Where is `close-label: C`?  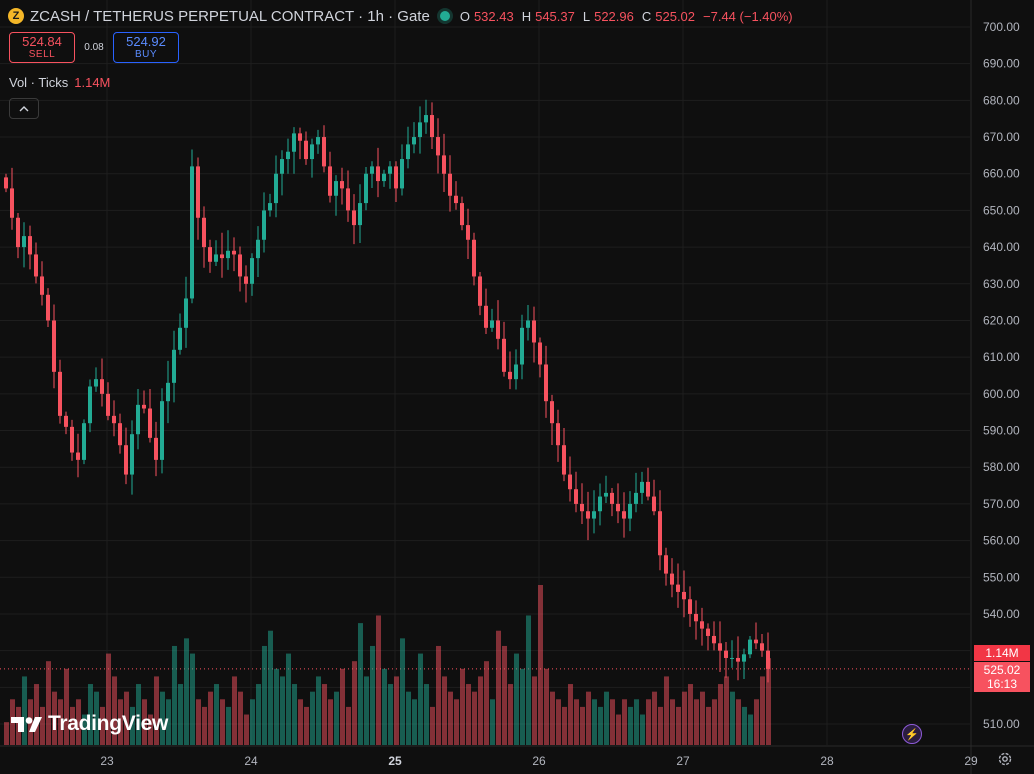
close-label: C is located at coordinates (646, 16).